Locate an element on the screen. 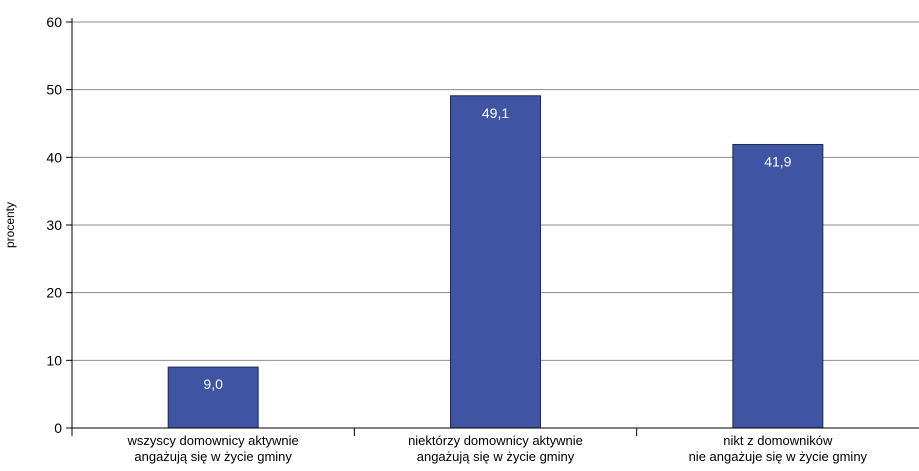 This screenshot has height=471, width=919. category-label: niektórzy domownicy aktywnie is located at coordinates (495, 440).